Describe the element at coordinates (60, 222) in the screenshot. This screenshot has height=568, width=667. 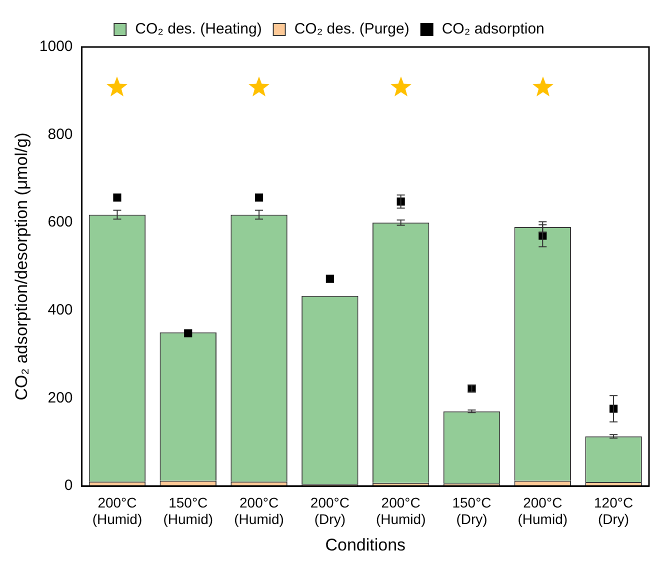
I see `y-tick-label: 600` at that location.